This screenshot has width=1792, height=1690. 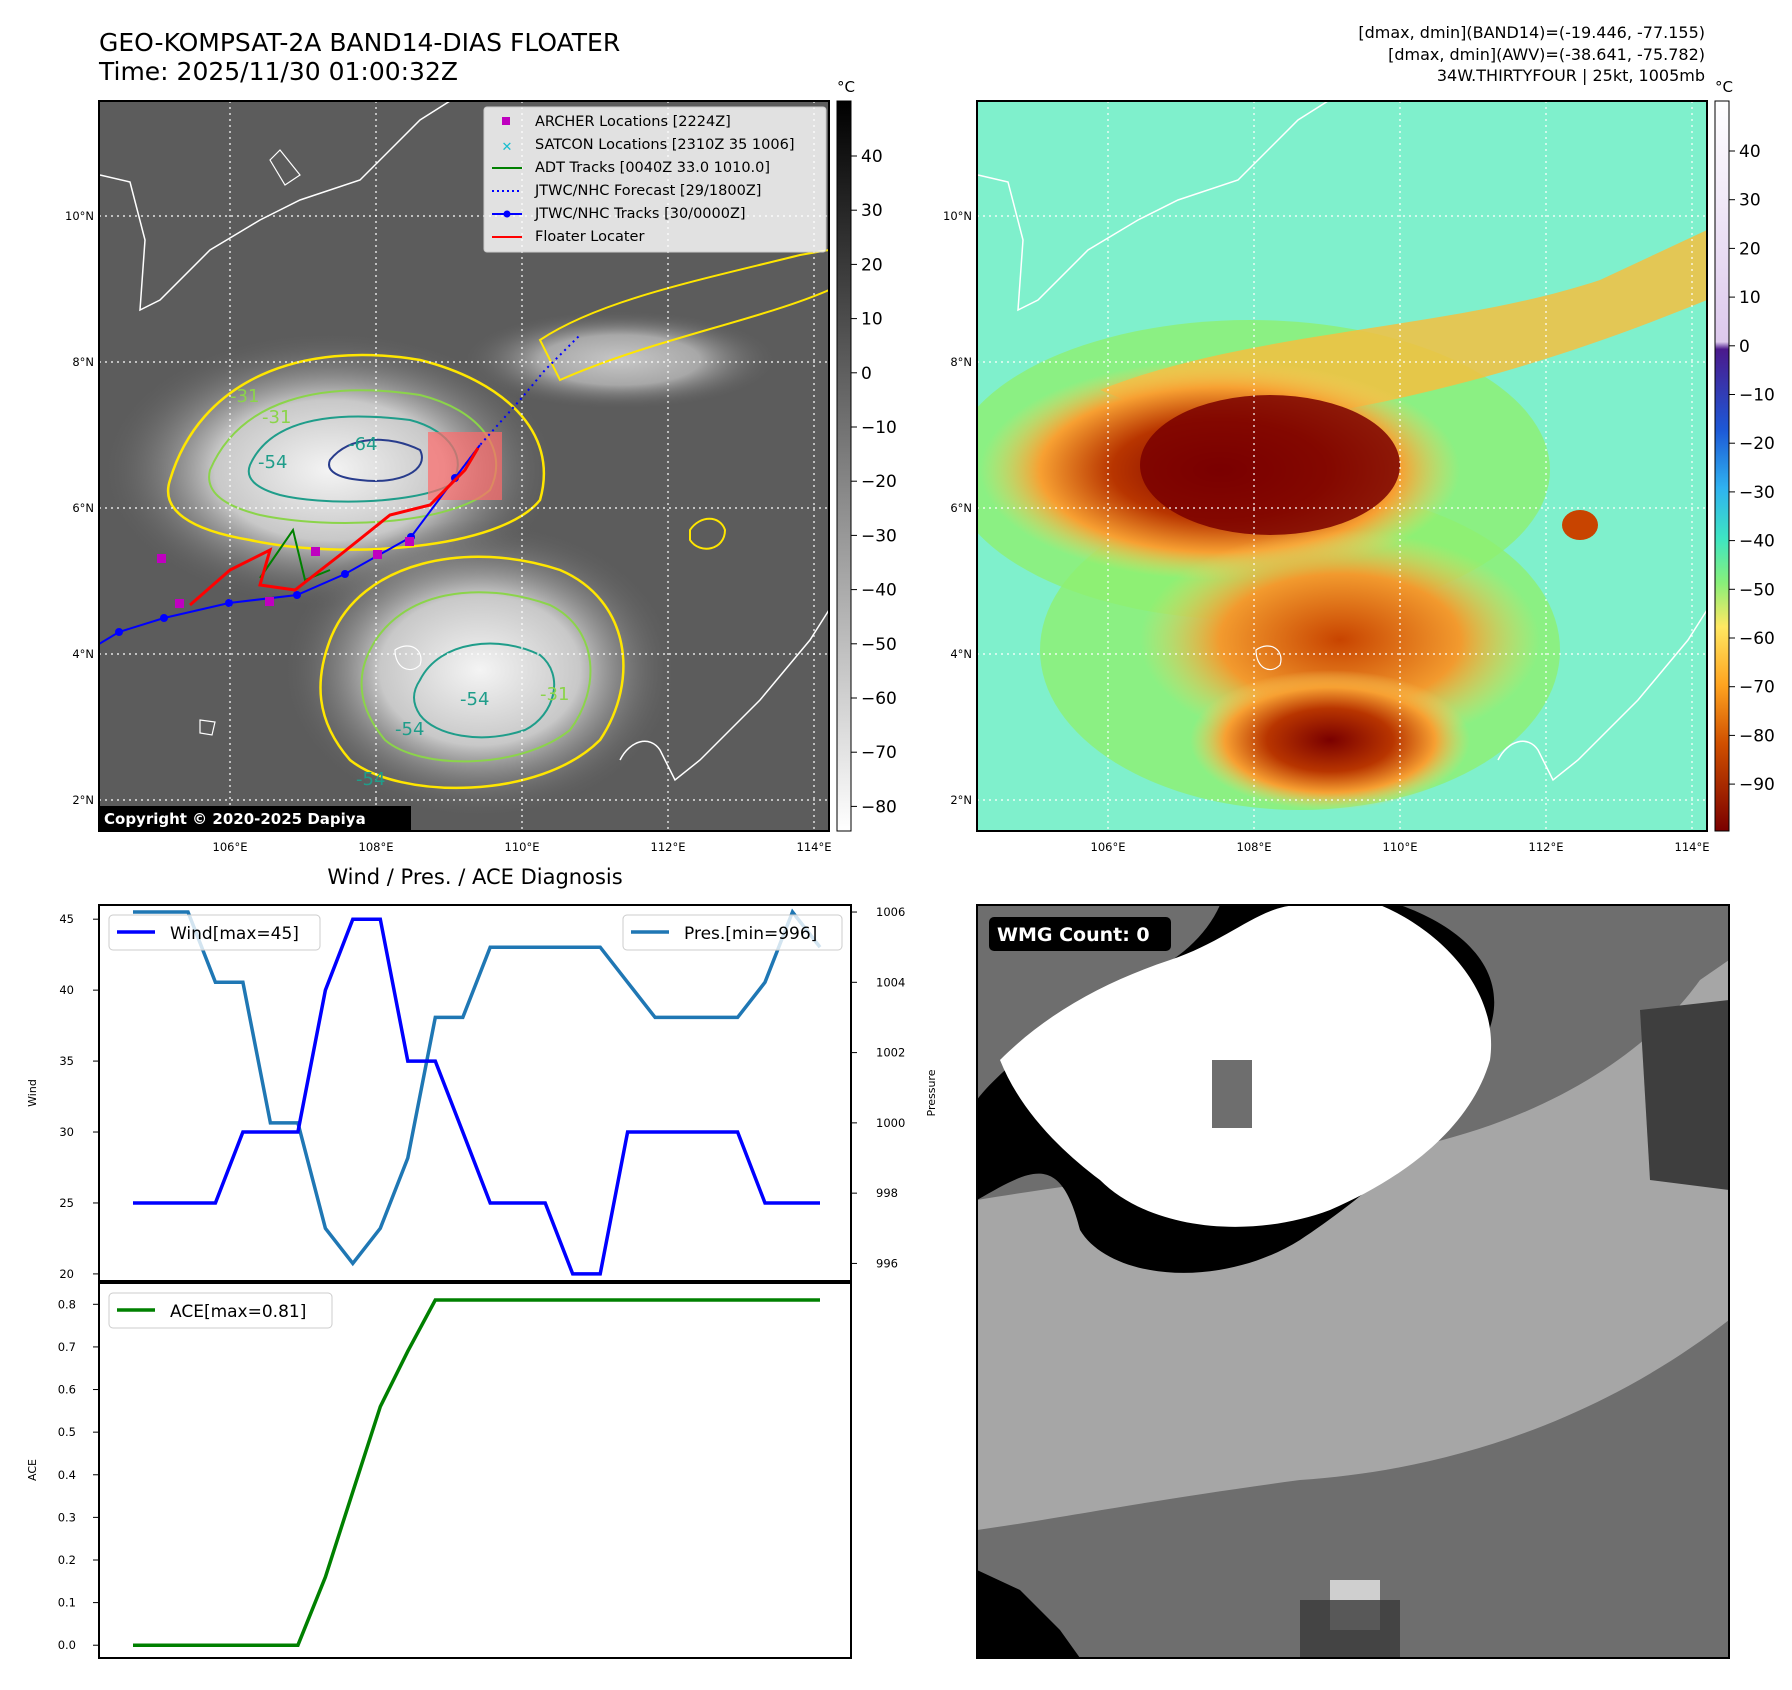 What do you see at coordinates (1353, 1245) in the screenshot?
I see `wmg-gray-ring` at bounding box center [1353, 1245].